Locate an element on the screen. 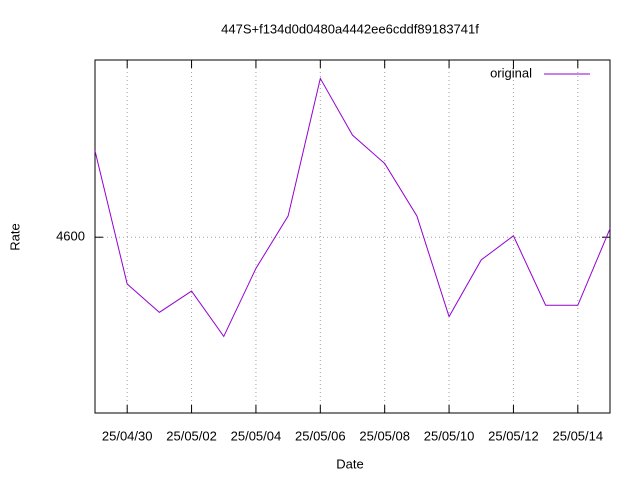 This screenshot has height=480, width=640. legend-label: original is located at coordinates (511, 72).